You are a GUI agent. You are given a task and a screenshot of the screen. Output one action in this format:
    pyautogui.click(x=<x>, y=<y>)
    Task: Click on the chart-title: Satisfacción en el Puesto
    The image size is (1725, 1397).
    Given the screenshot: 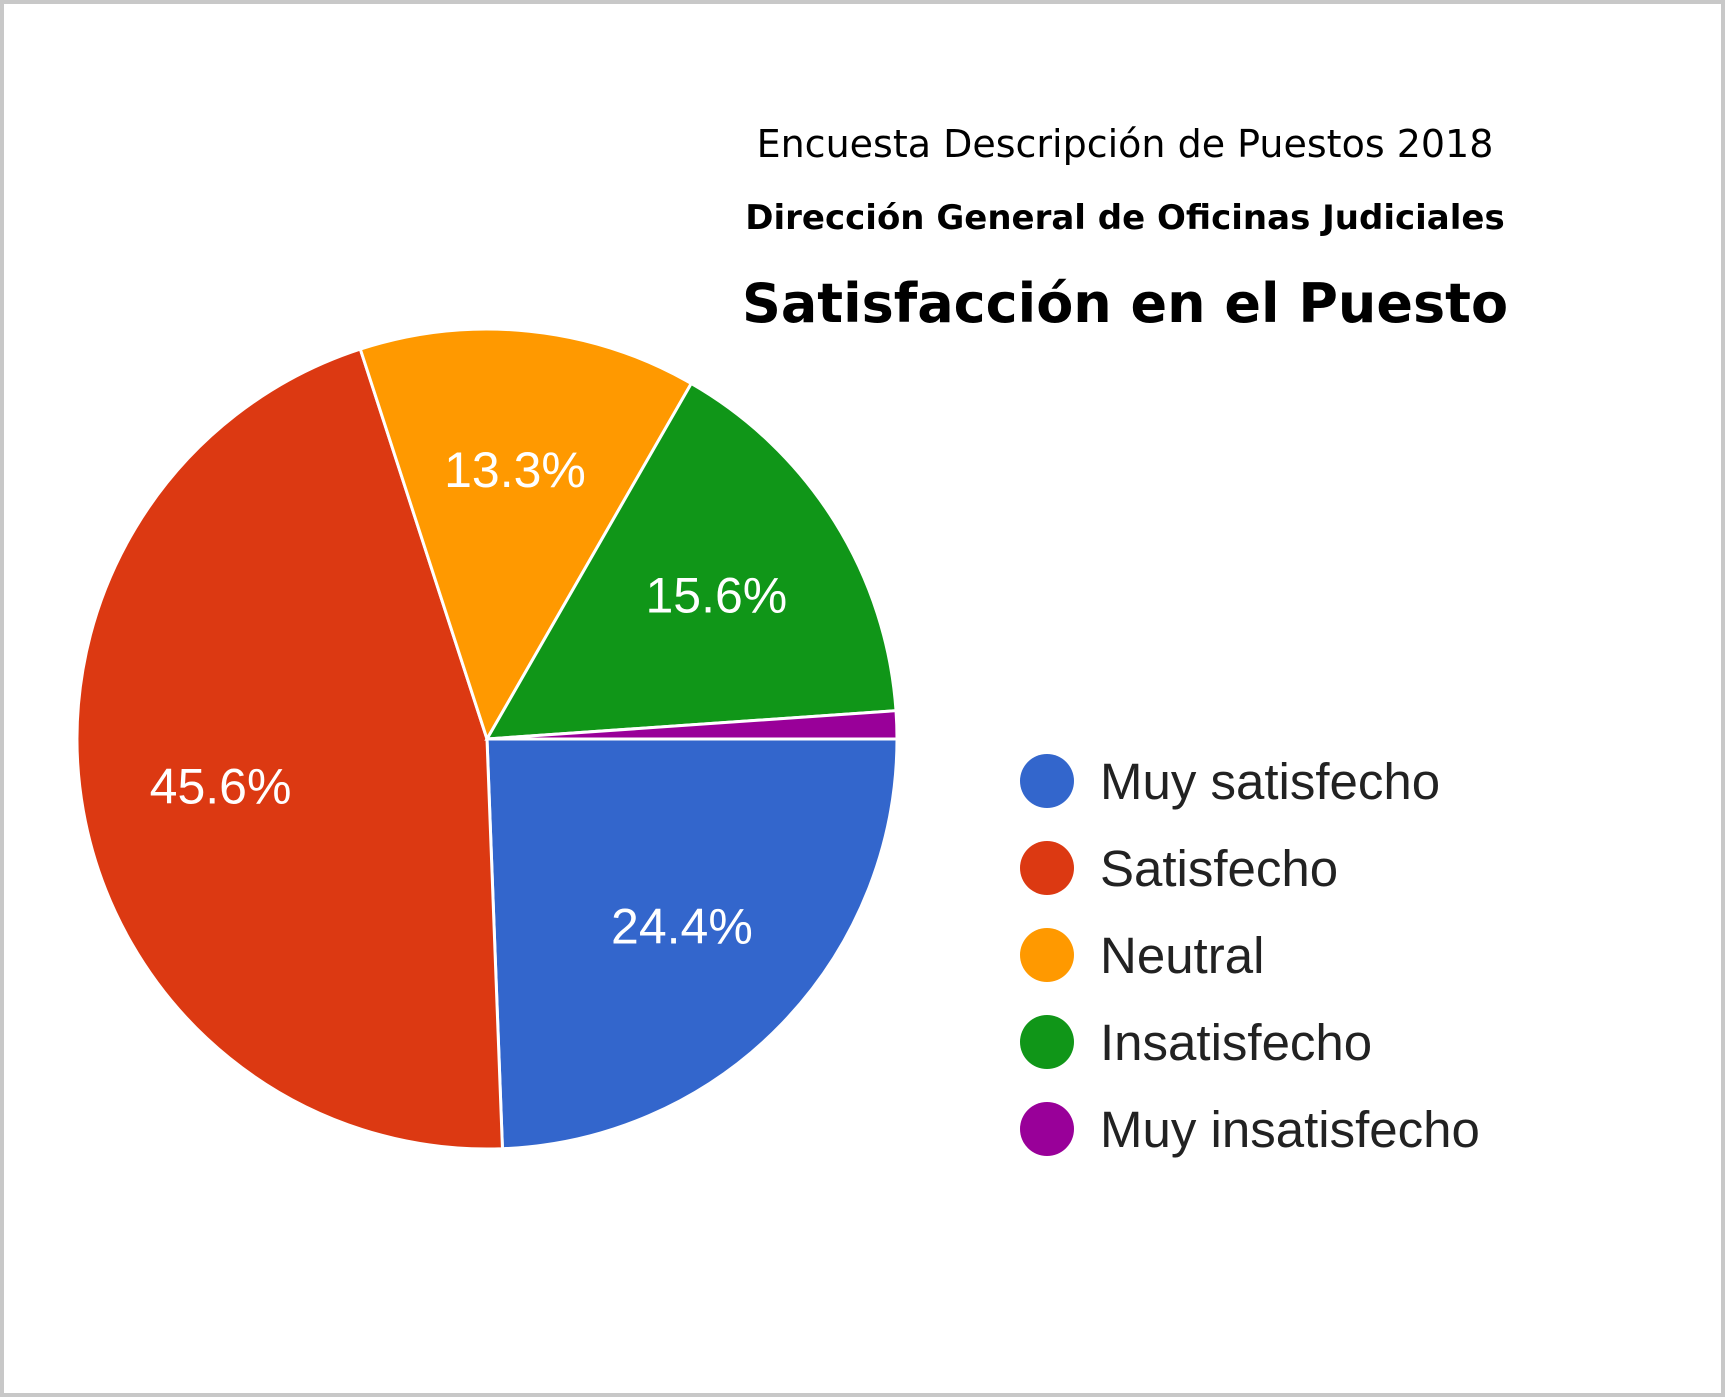 What is the action you would take?
    pyautogui.click(x=1125, y=303)
    